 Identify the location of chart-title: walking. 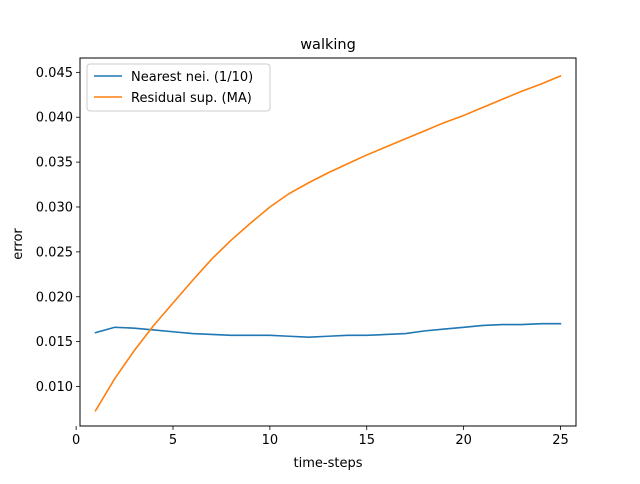
(328, 45).